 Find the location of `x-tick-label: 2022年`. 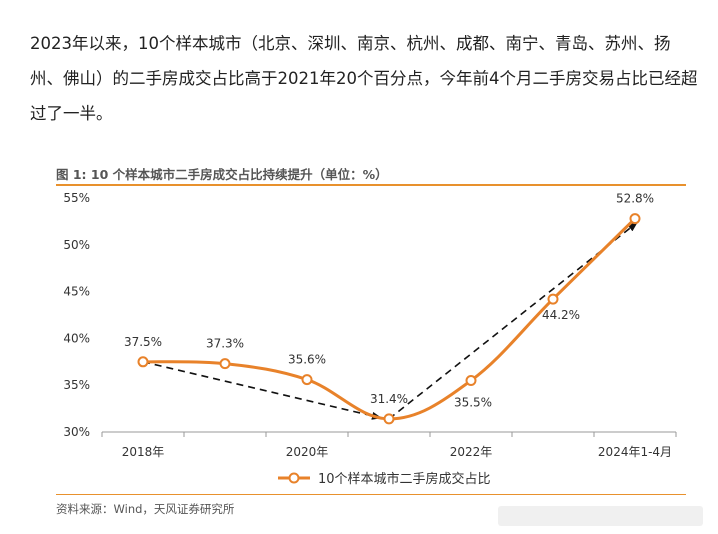

x-tick-label: 2022年 is located at coordinates (471, 452).